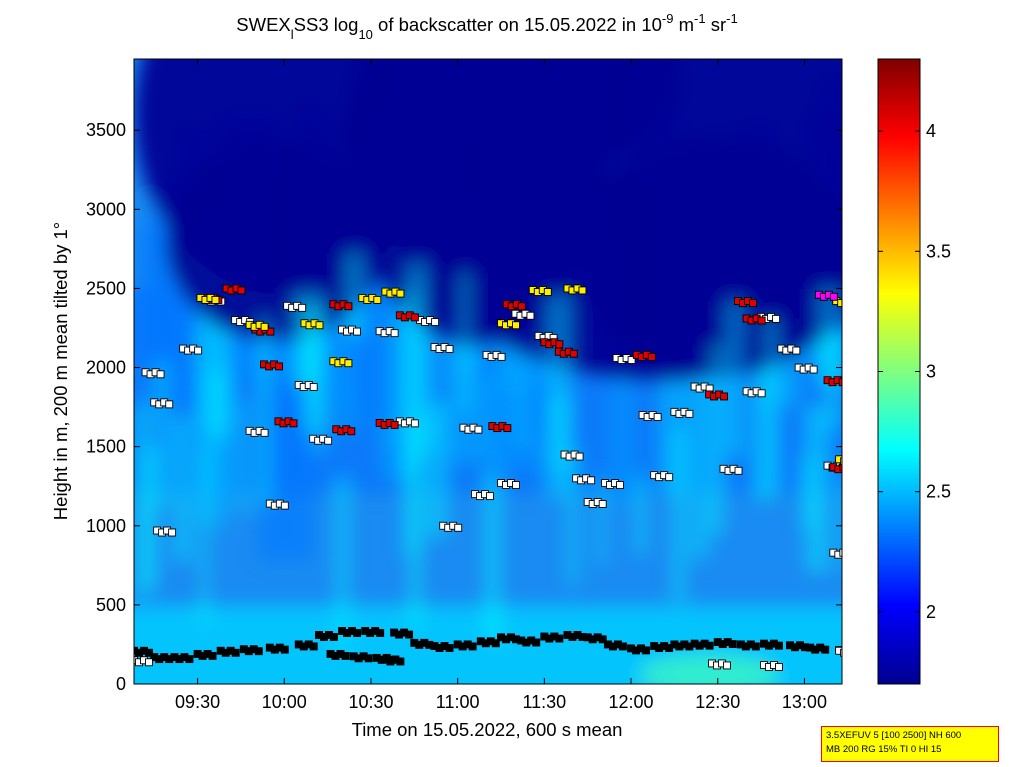 This screenshot has width=1023, height=767. What do you see at coordinates (60, 371) in the screenshot?
I see `y-axis-label: Height in m, 200 m mean tilted by 1°` at bounding box center [60, 371].